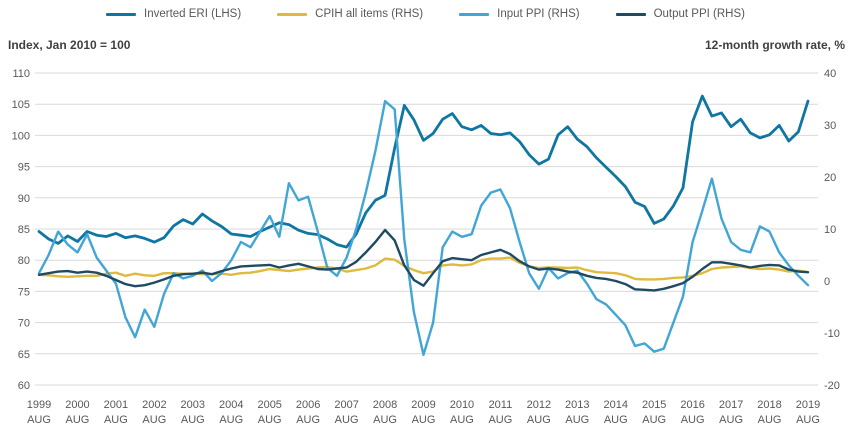 This screenshot has height=438, width=851. I want to click on y-axis-left-tick-label: 85, so click(24, 230).